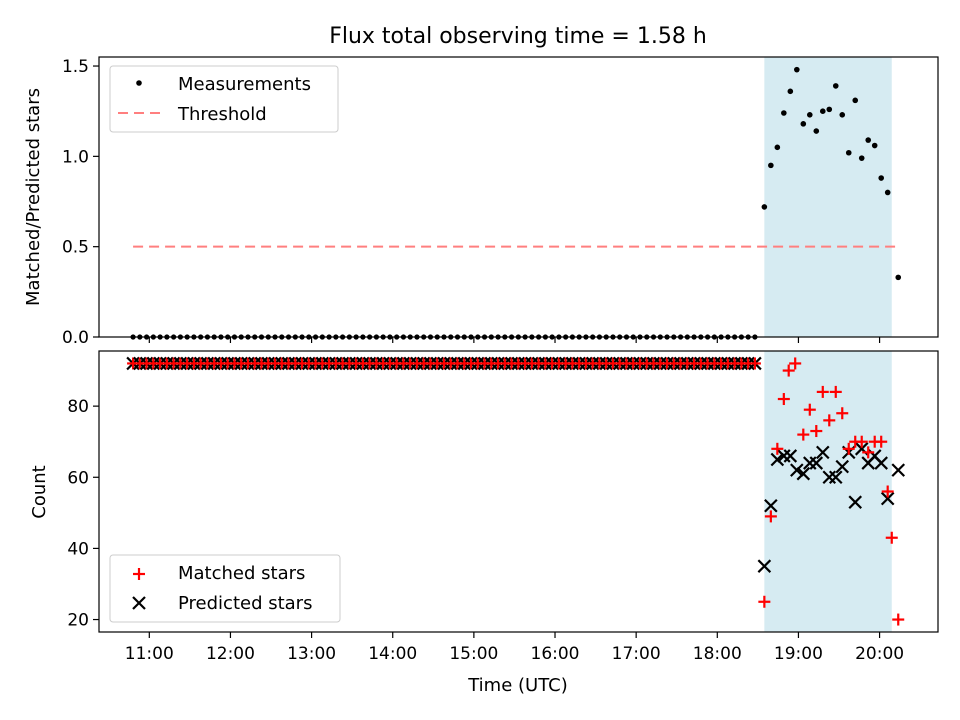 The image size is (960, 720). What do you see at coordinates (149, 654) in the screenshot?
I see `x-tick-label: 11:00` at bounding box center [149, 654].